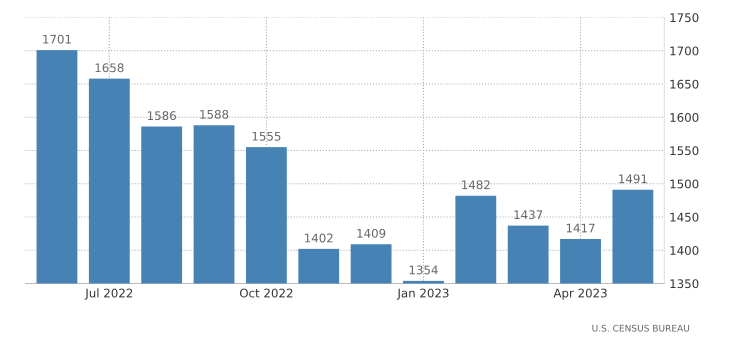 The width and height of the screenshot is (730, 350). I want to click on data-label: 1658, so click(110, 67).